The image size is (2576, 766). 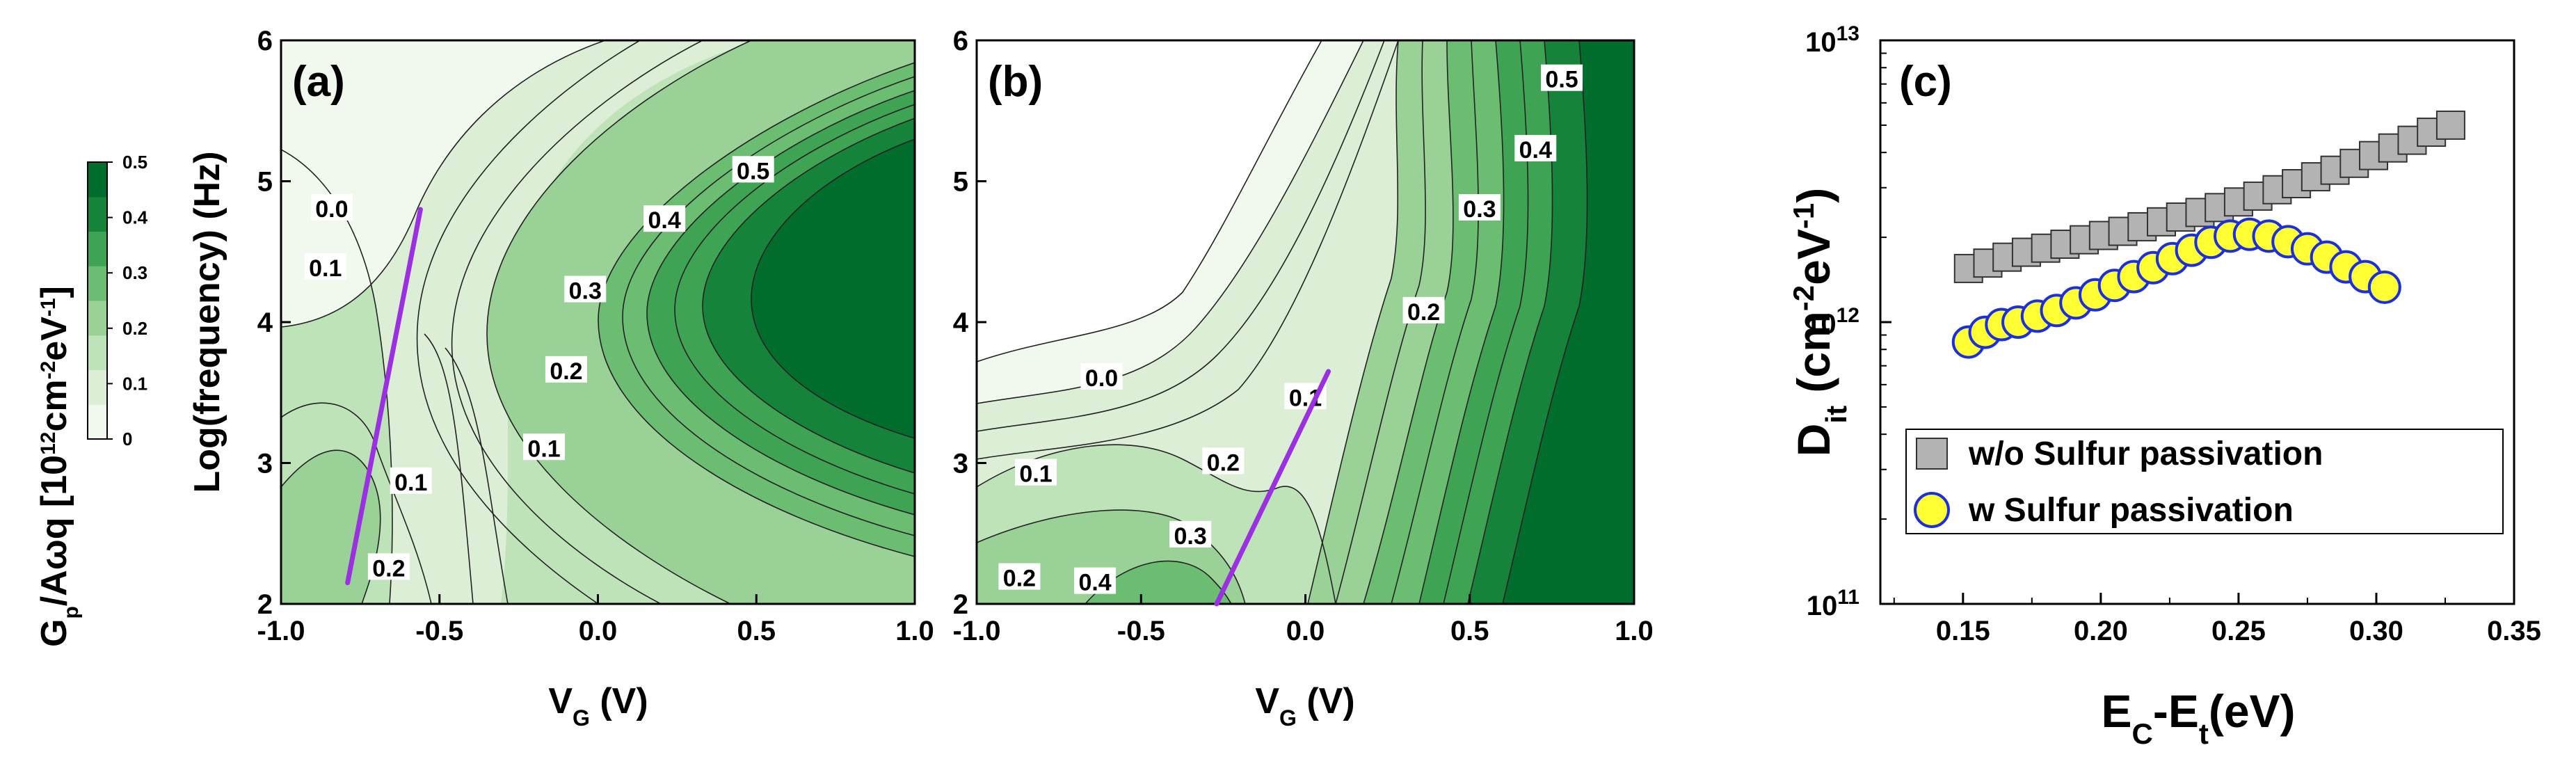 What do you see at coordinates (1932, 510) in the screenshot?
I see `legend-marker-circle` at bounding box center [1932, 510].